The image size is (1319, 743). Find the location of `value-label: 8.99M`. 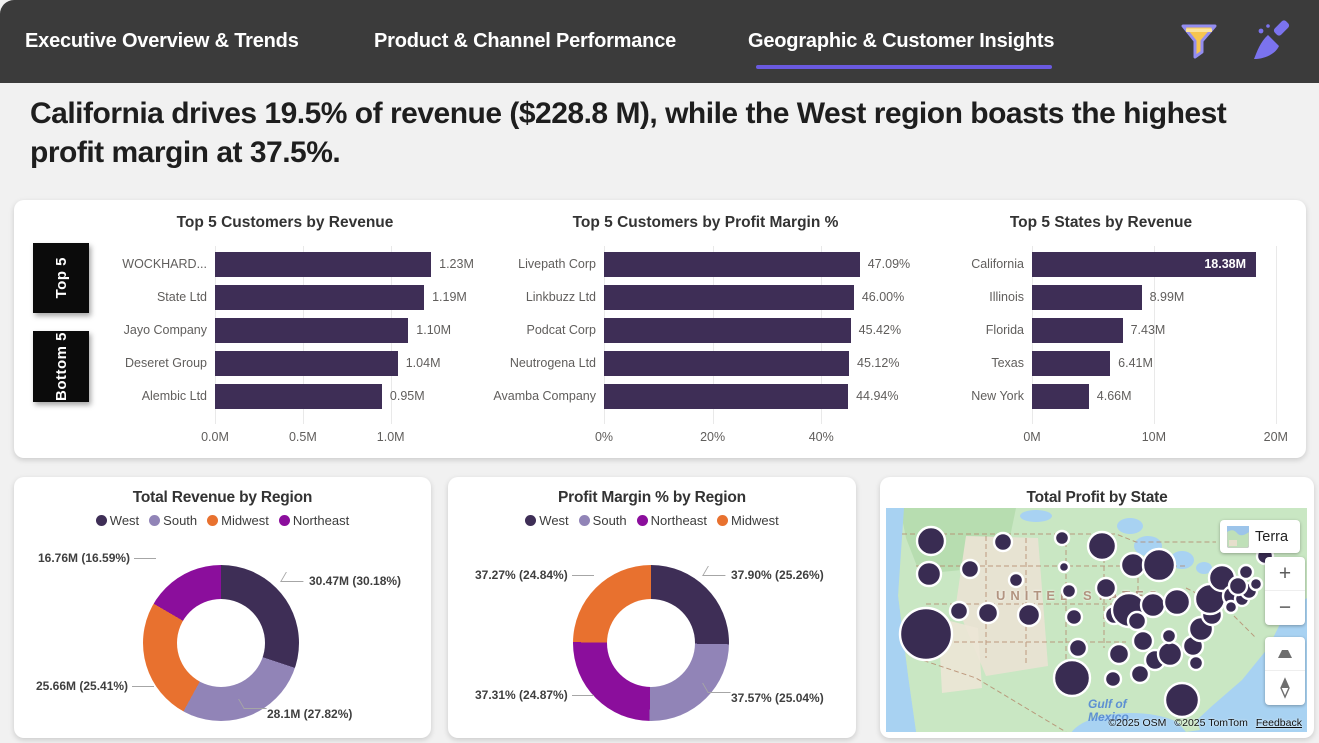

value-label: 8.99M is located at coordinates (1167, 297).